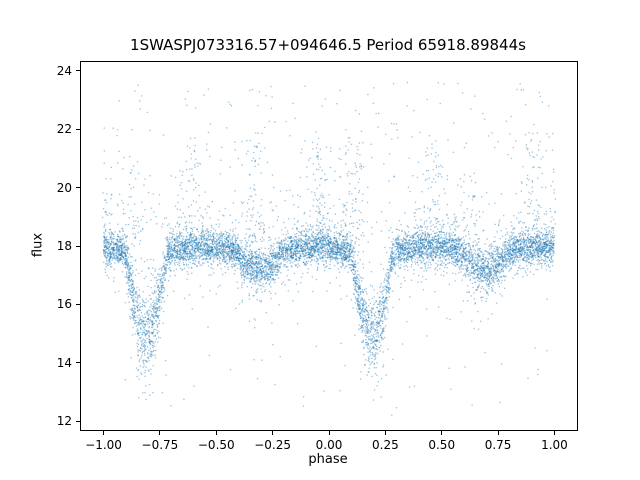 The height and width of the screenshot is (480, 640). Describe the element at coordinates (64, 70) in the screenshot. I see `y-tick-label: 24` at that location.